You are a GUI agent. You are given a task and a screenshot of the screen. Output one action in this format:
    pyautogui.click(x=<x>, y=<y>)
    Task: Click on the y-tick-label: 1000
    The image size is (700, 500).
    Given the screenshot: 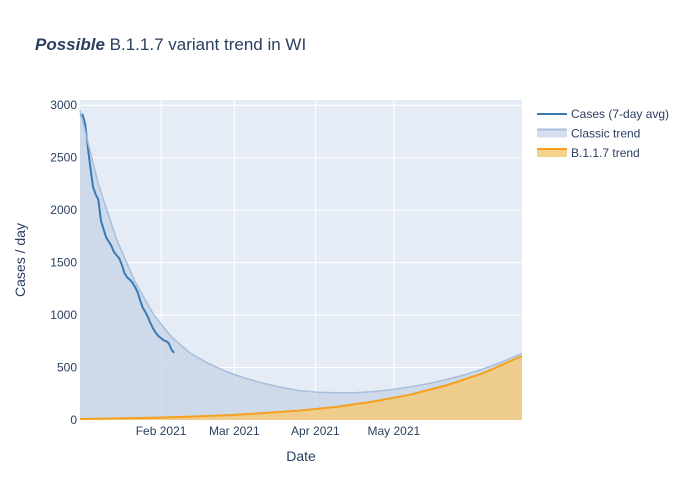 What is the action you would take?
    pyautogui.click(x=63, y=315)
    